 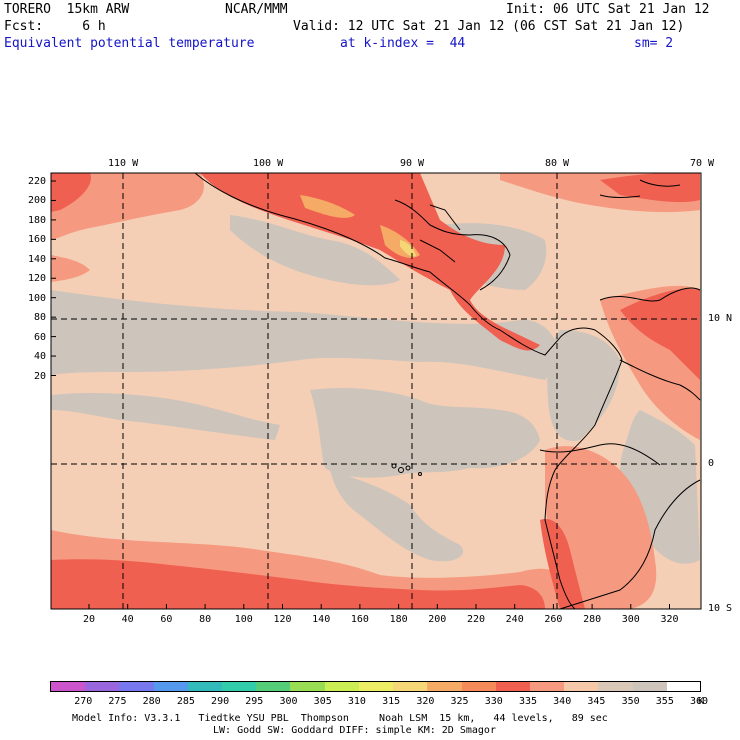 I want to click on level-info: at k-index = 44, so click(x=403, y=43).